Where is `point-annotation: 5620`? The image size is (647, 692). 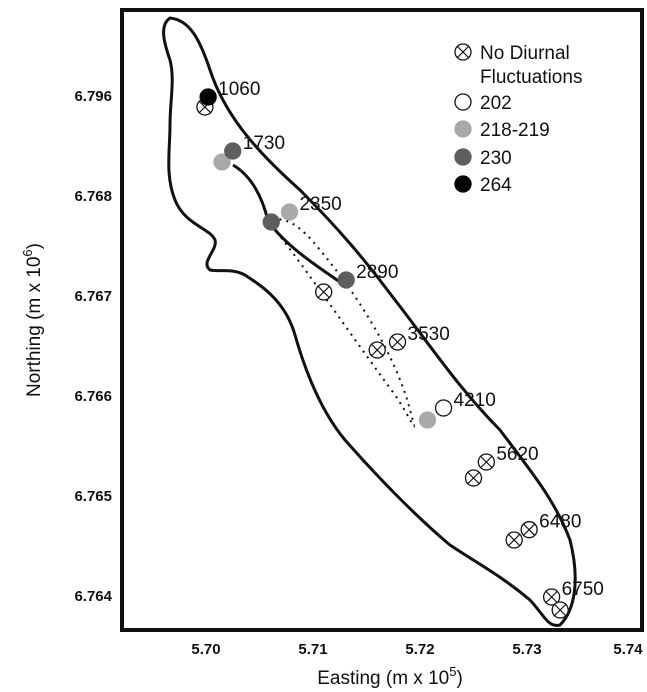
point-annotation: 5620 is located at coordinates (517, 454).